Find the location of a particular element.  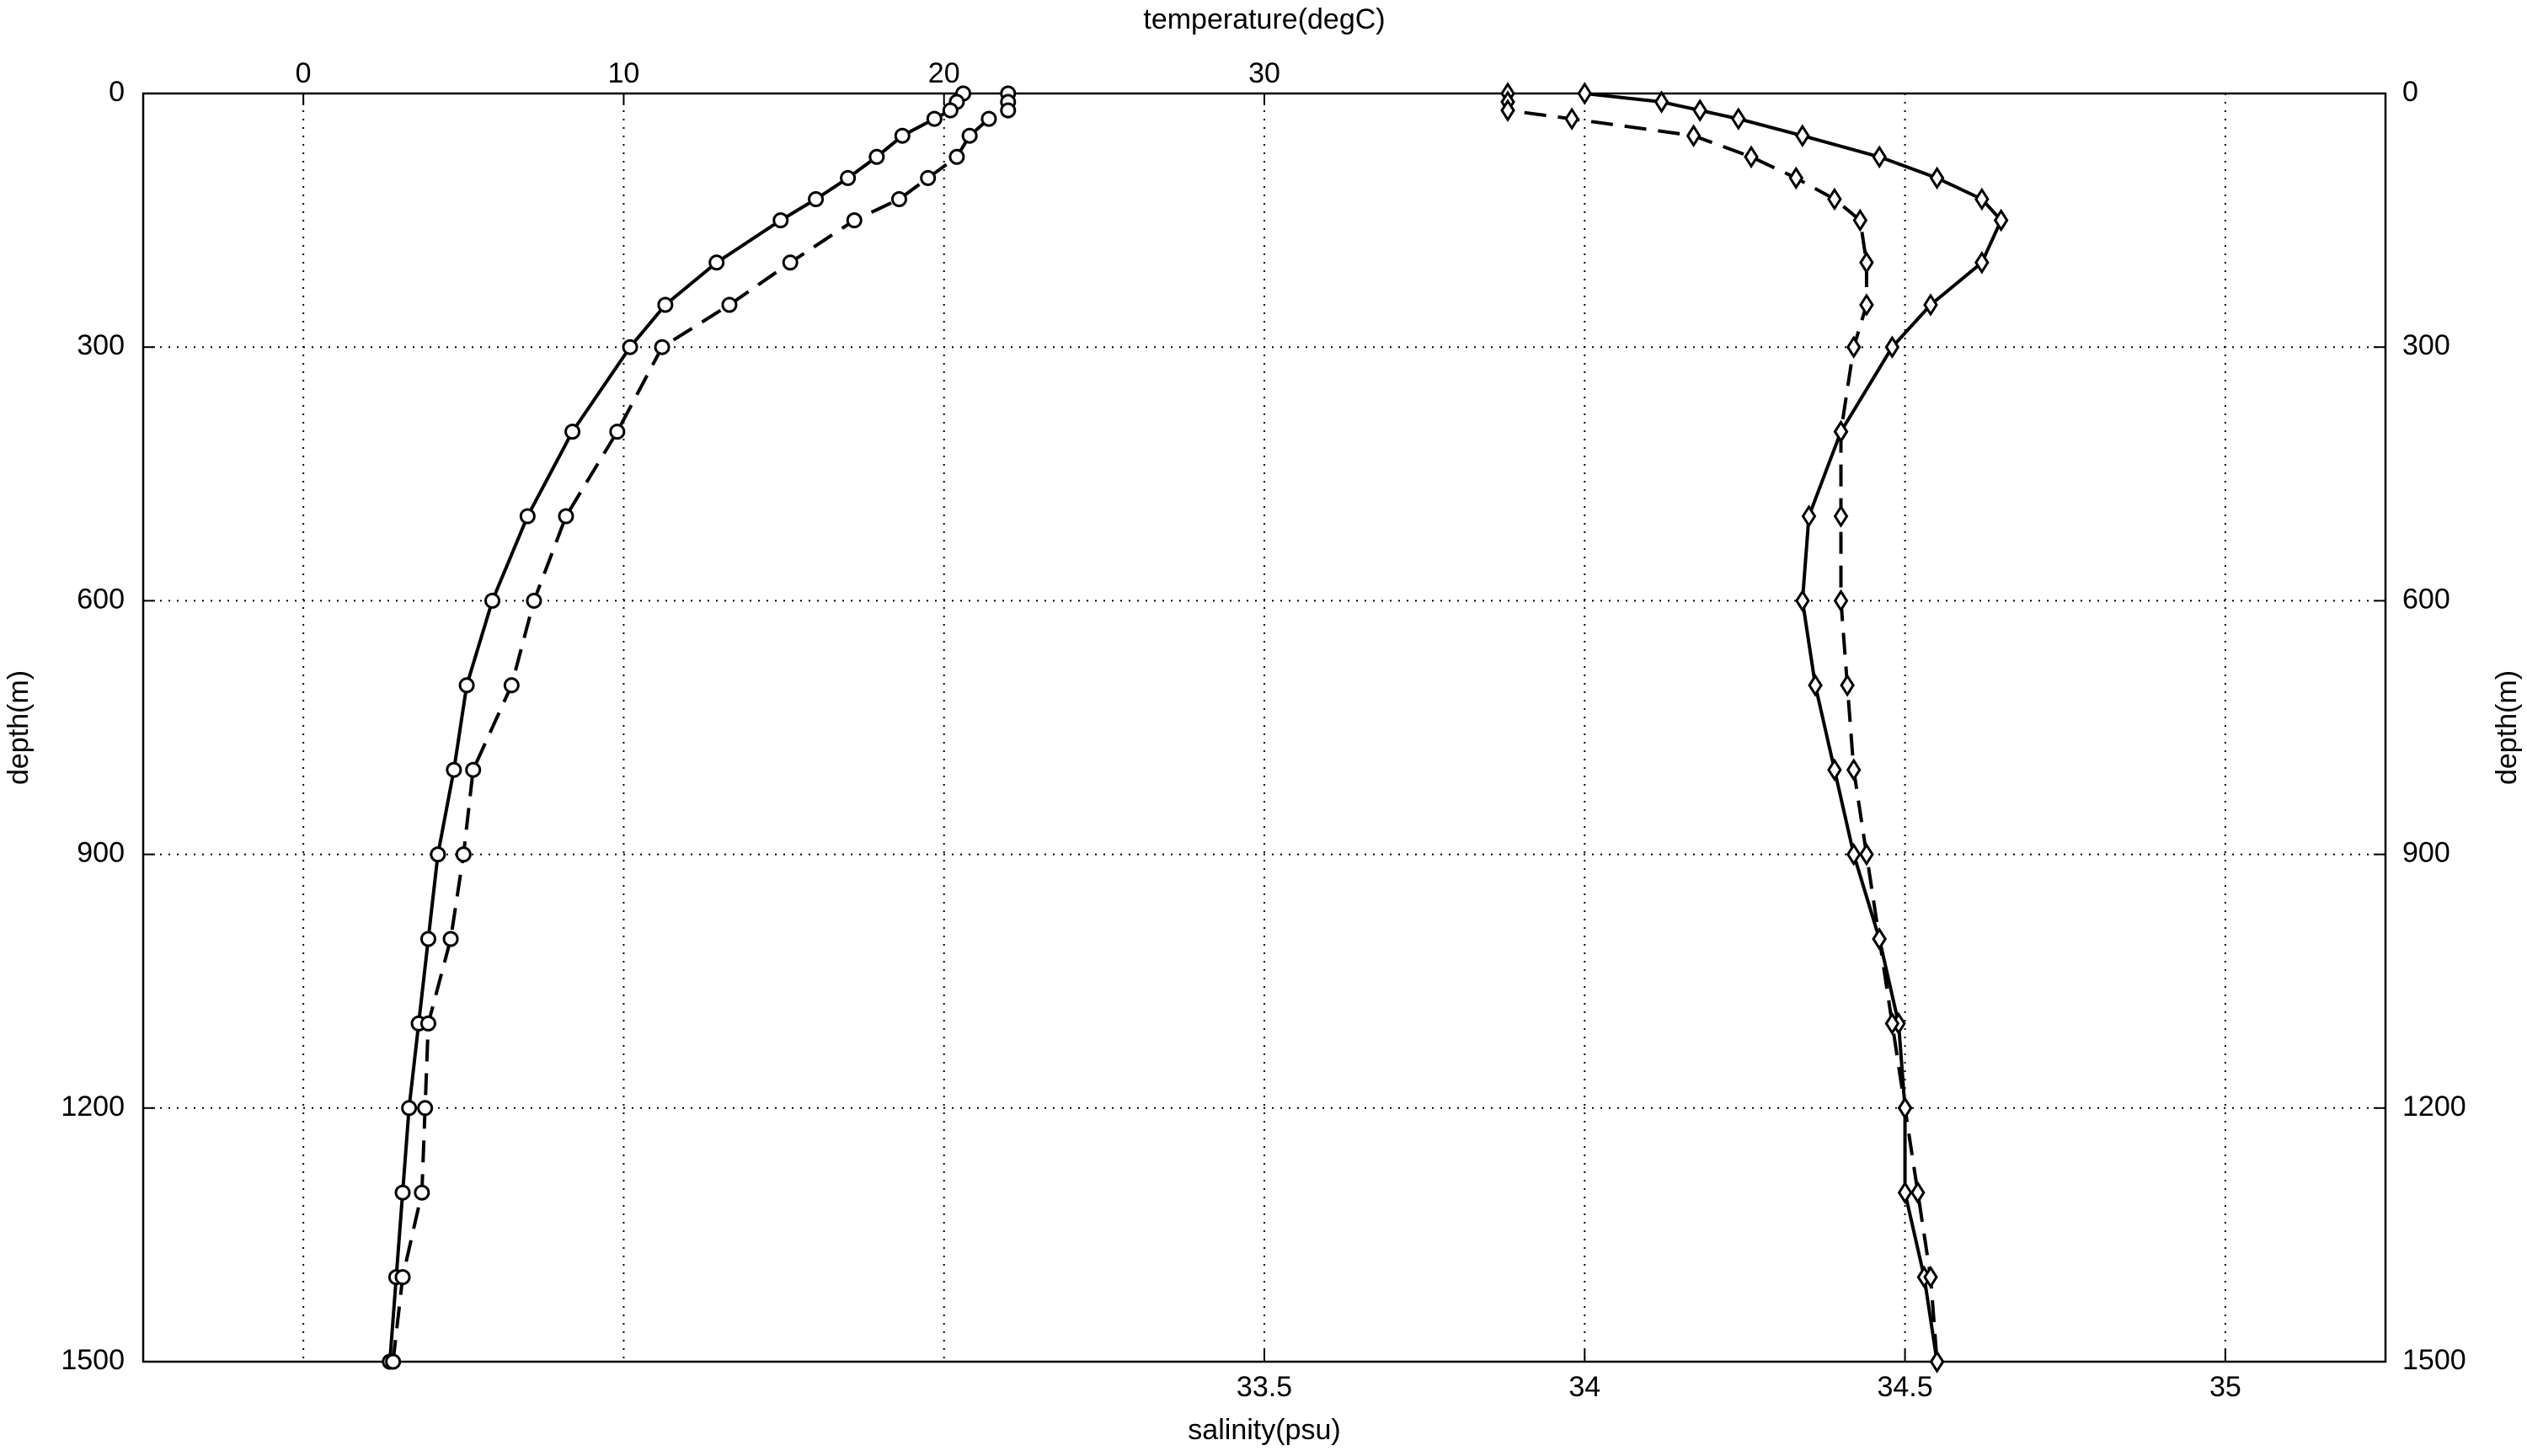

y2-tick-label: 1500 is located at coordinates (2434, 1360).